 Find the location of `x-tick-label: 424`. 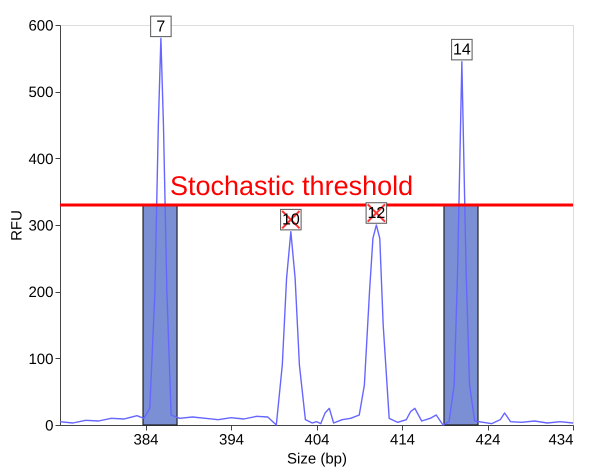

x-tick-label: 424 is located at coordinates (488, 440).